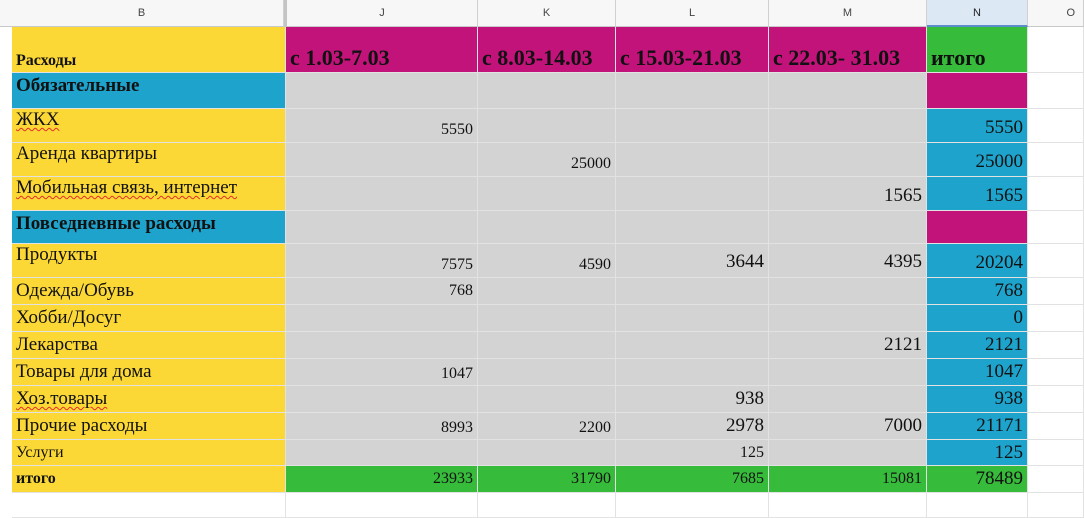 This screenshot has height=518, width=1084. What do you see at coordinates (977, 453) in the screenshot?
I see `cell-total: 125` at bounding box center [977, 453].